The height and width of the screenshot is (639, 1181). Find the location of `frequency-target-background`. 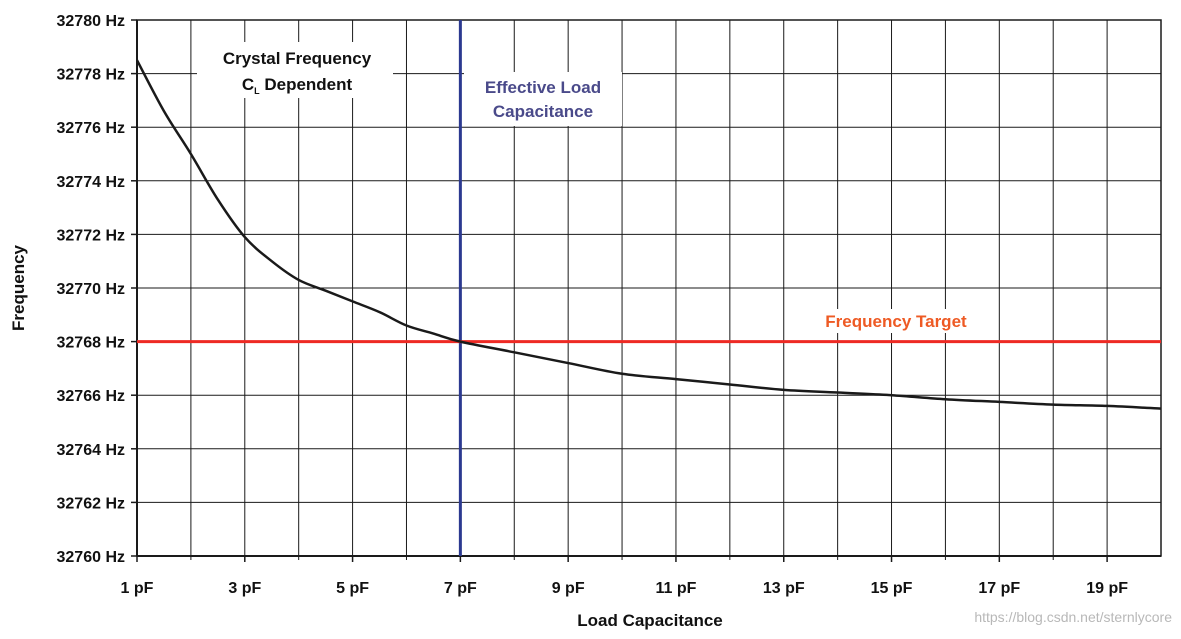

frequency-target-background is located at coordinates (896, 321).